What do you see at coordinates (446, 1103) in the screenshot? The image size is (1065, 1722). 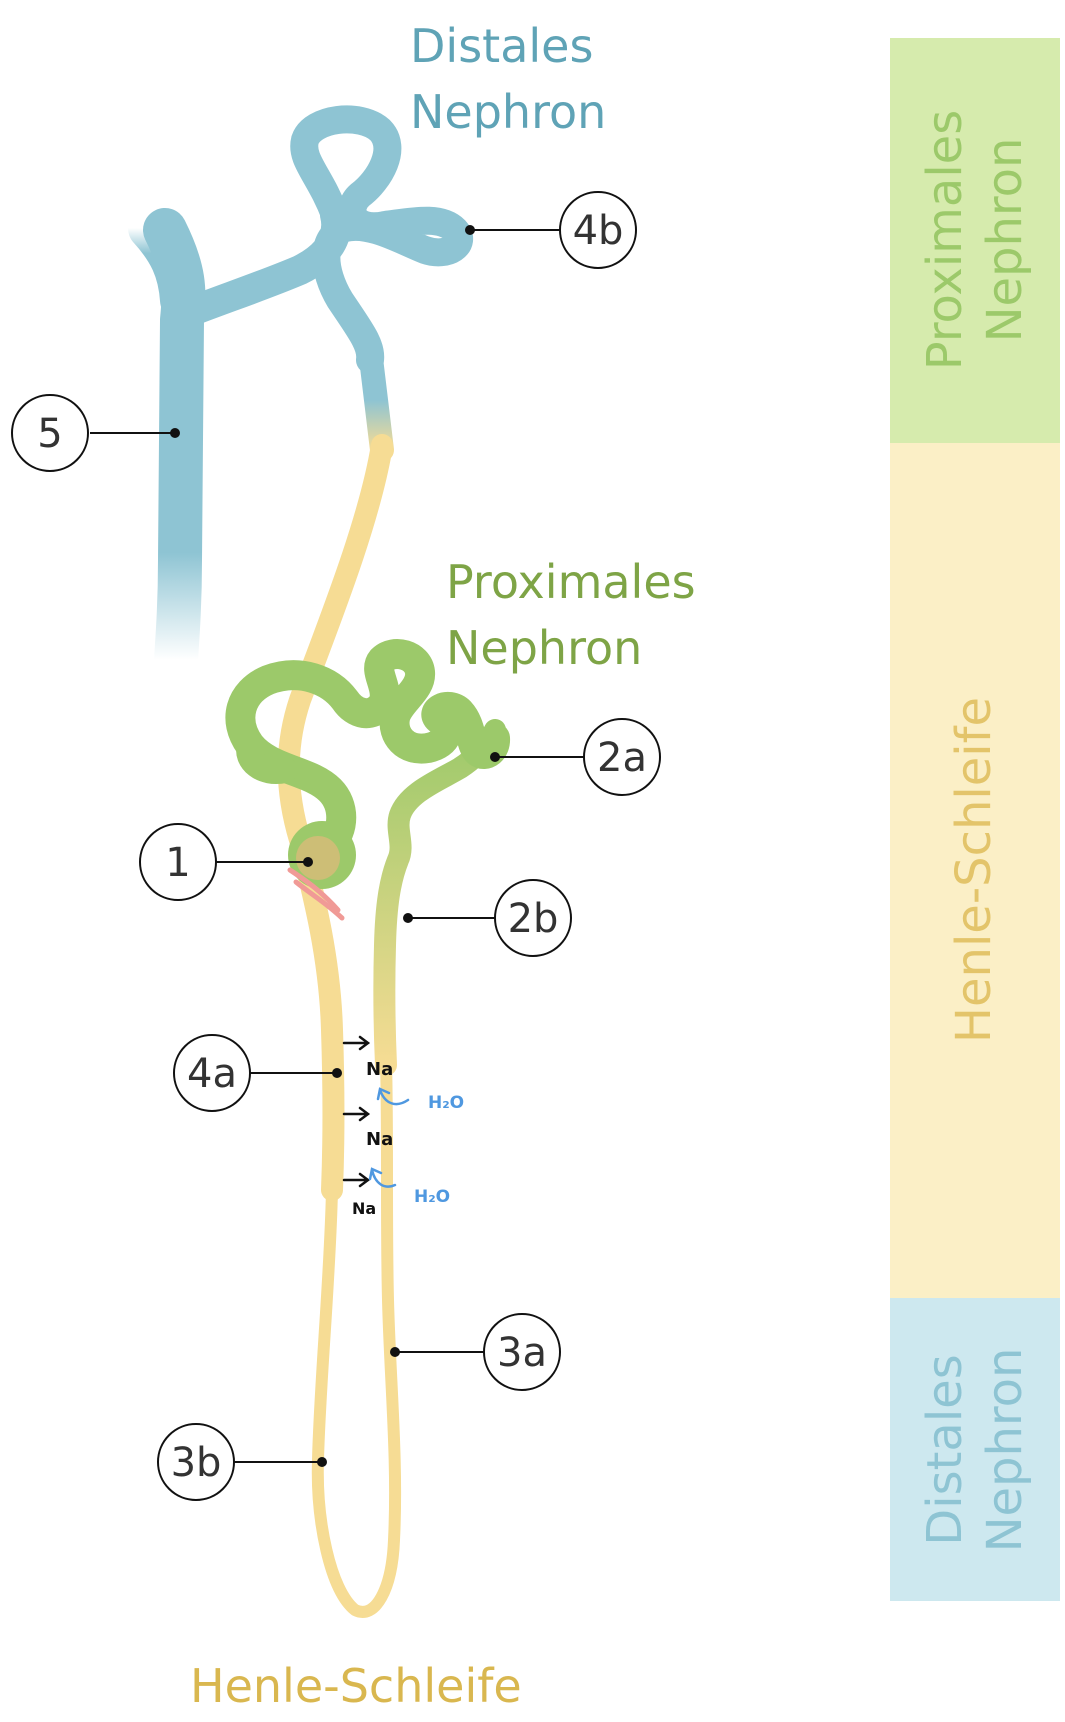 I see `water-label-1: H₂O` at bounding box center [446, 1103].